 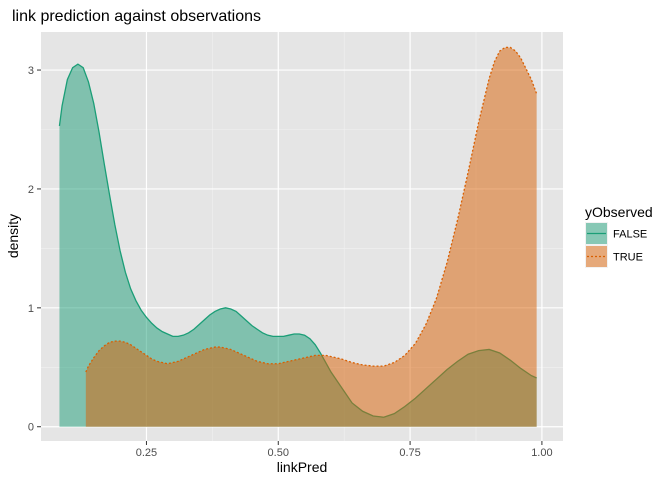 I want to click on y-axis-label: density, so click(x=13, y=236).